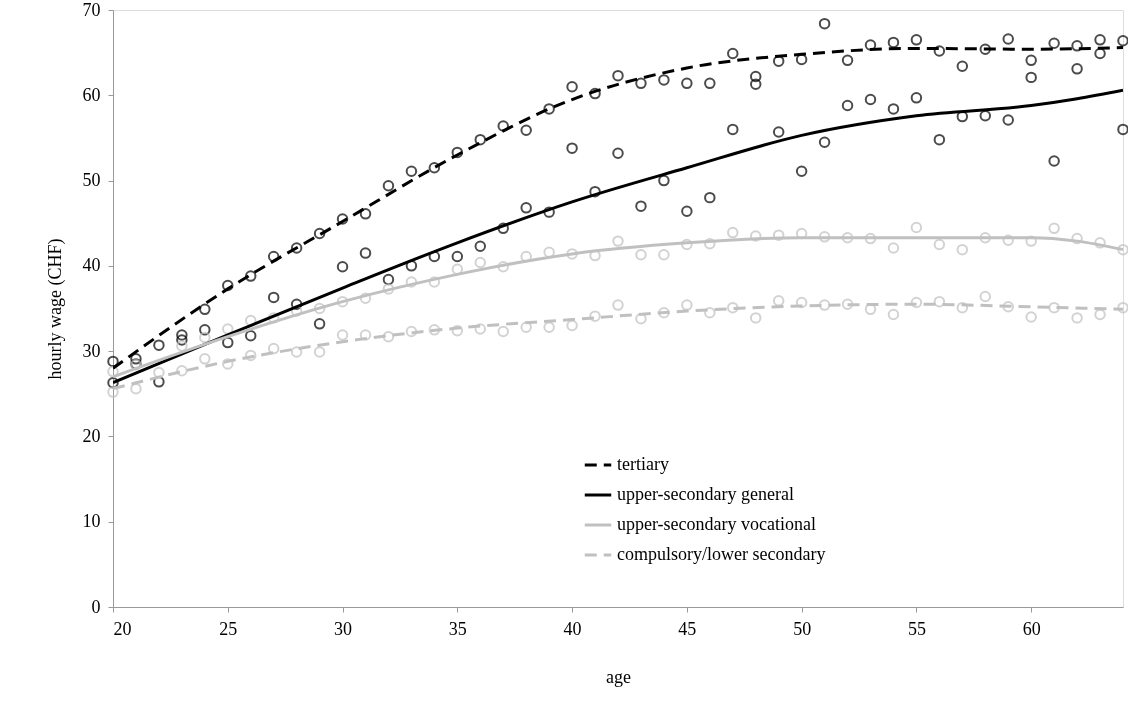  I want to click on y-tick-label: 10, so click(91, 521).